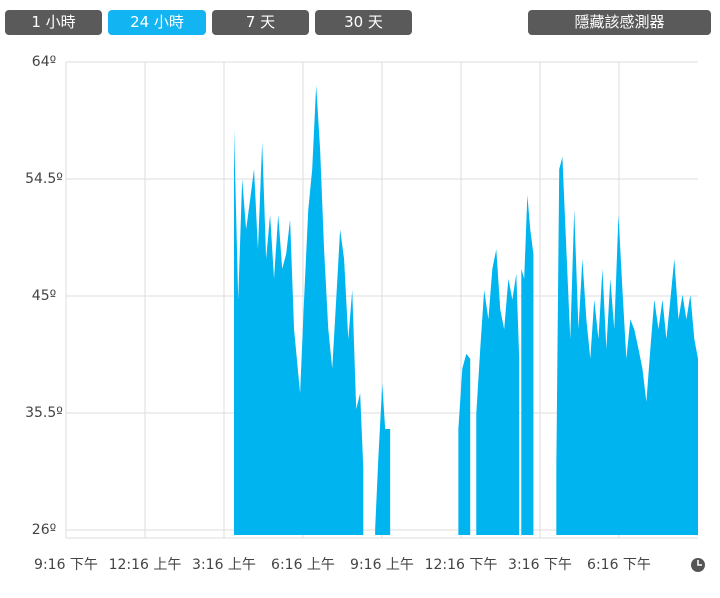 The image size is (720, 598). What do you see at coordinates (461, 565) in the screenshot?
I see `x-tick-label: 12:16 下午` at bounding box center [461, 565].